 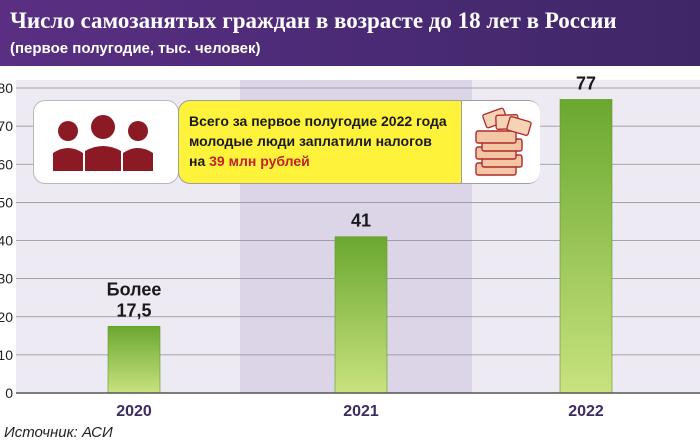 I want to click on y-tick-label: 40, so click(x=6, y=241).